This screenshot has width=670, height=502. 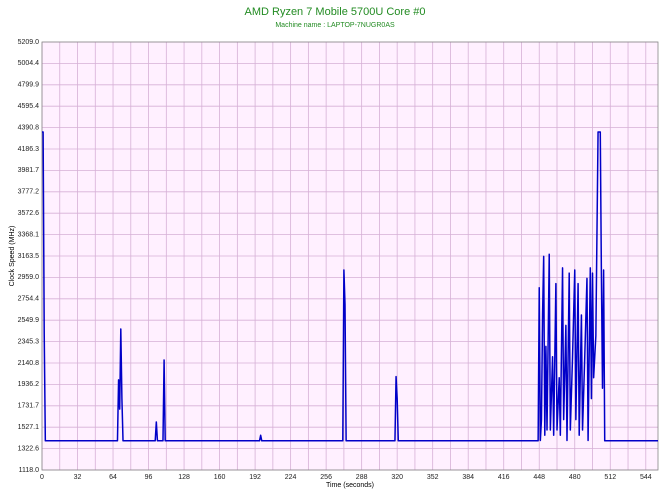 What do you see at coordinates (504, 477) in the screenshot?
I see `x-tick-label: 416` at bounding box center [504, 477].